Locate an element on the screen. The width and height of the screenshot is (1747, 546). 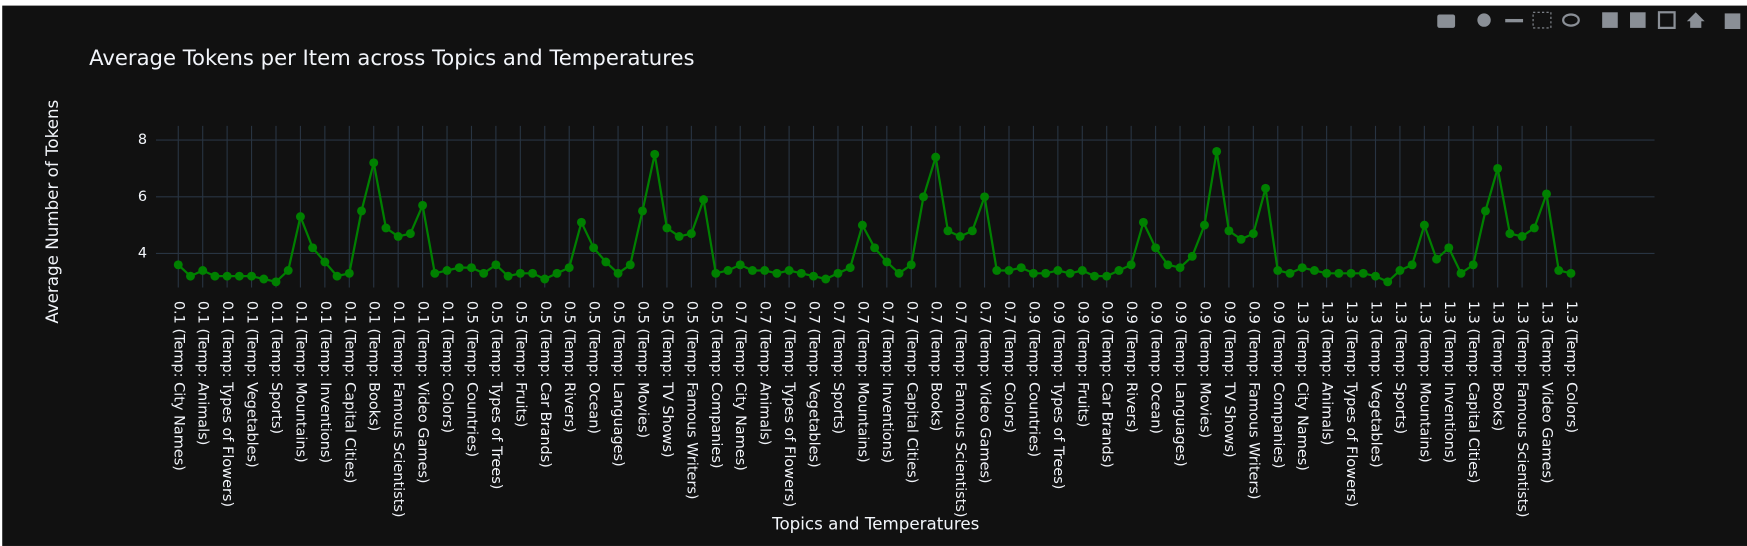
zoom-out-icon is located at coordinates (1638, 20).